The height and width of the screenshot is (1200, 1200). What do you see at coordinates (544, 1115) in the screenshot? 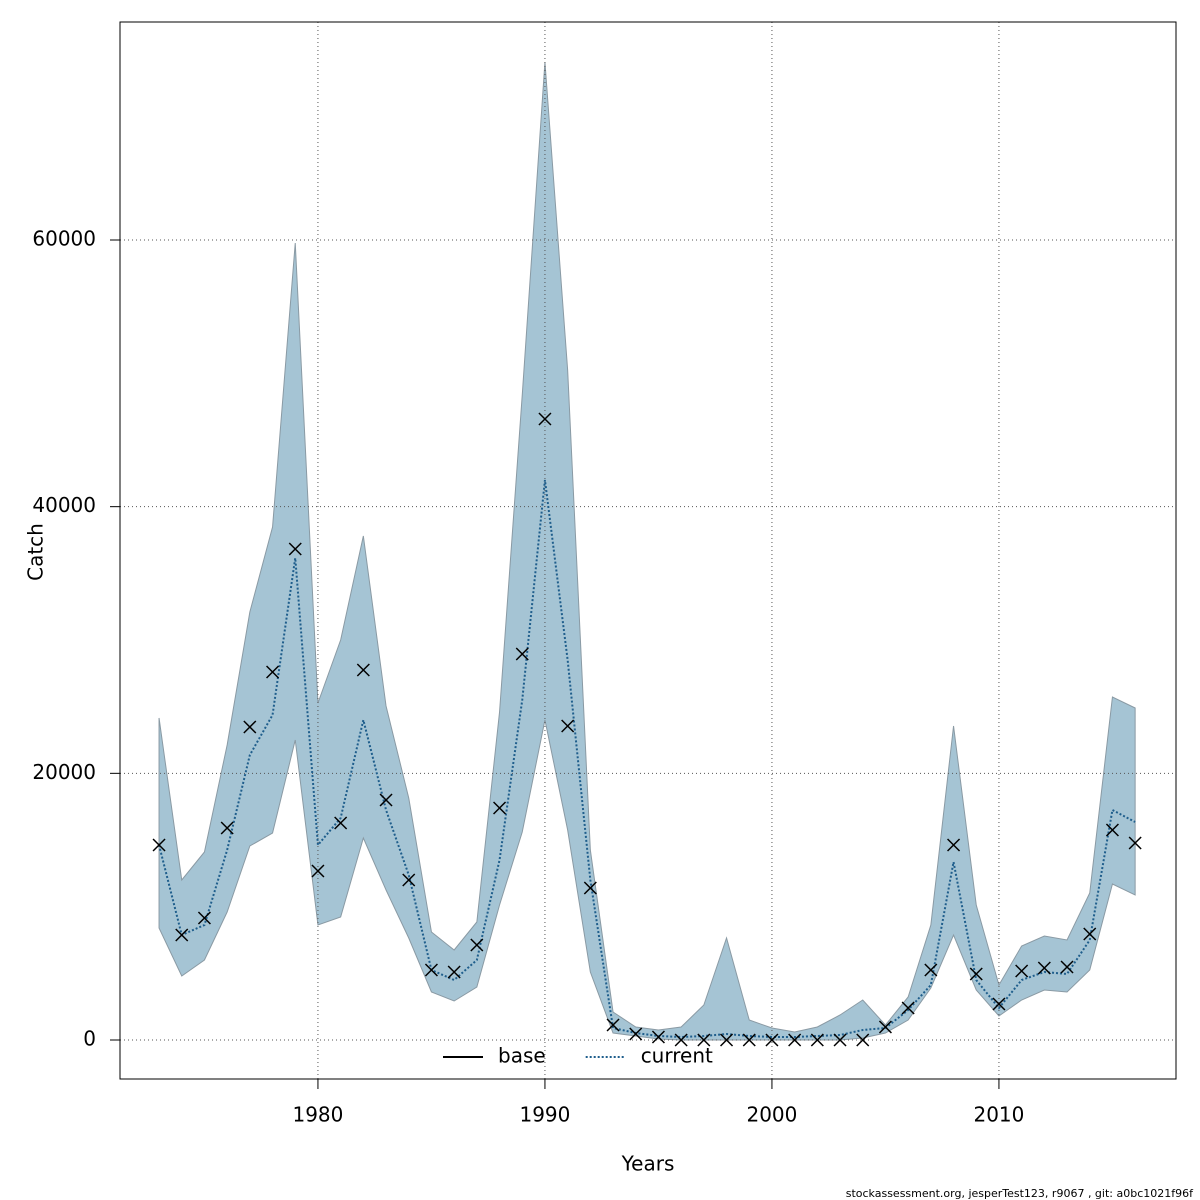
I see `x-tick-label: 1990` at bounding box center [544, 1115].